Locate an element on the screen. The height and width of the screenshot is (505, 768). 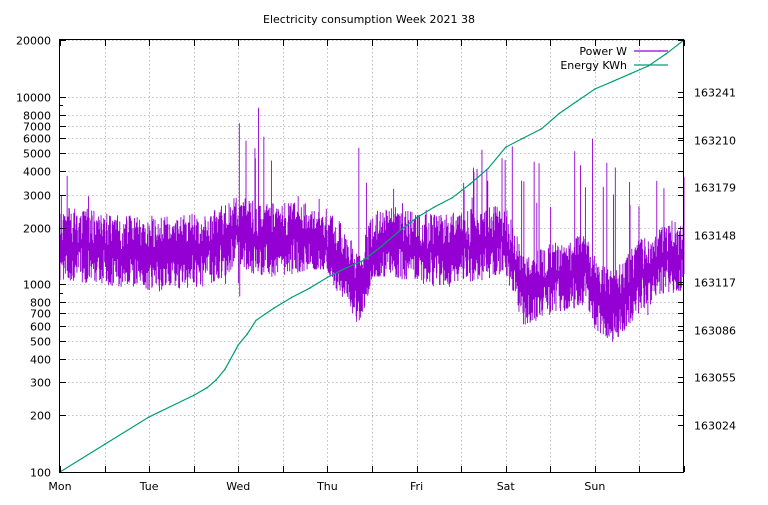
y-left-tick-label: 600 is located at coordinates (40, 327).